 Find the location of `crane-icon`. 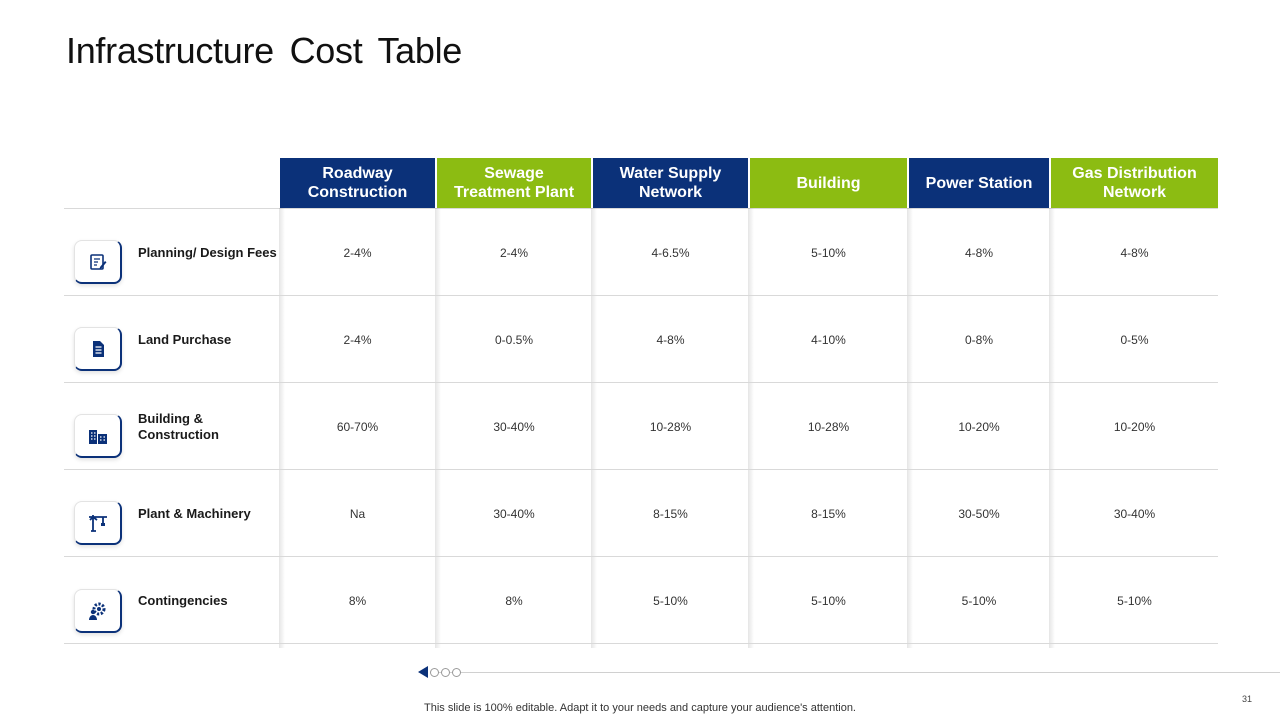

crane-icon is located at coordinates (98, 523).